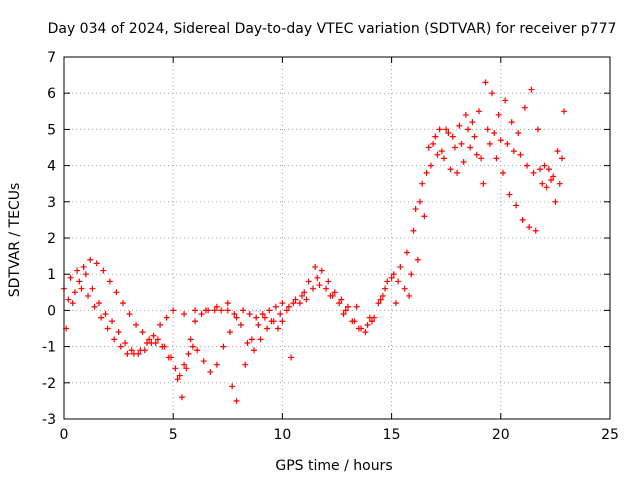 This screenshot has height=480, width=640. What do you see at coordinates (333, 466) in the screenshot?
I see `x-axis-label: GPS time / hours` at bounding box center [333, 466].